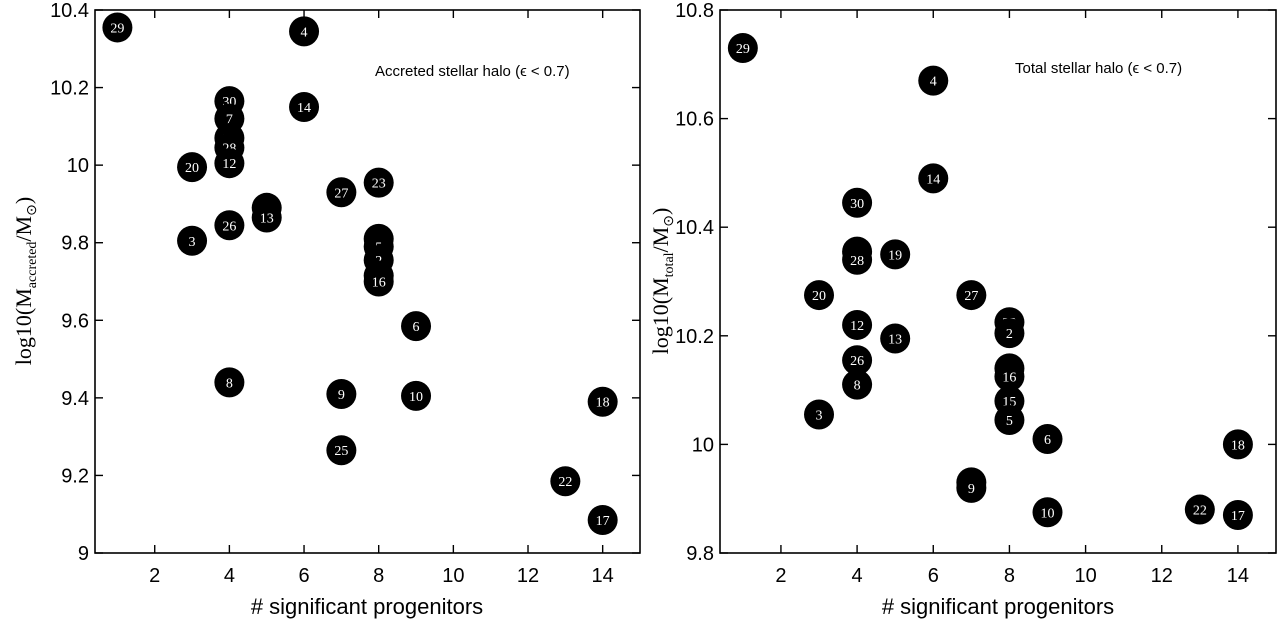  What do you see at coordinates (75, 399) in the screenshot?
I see `y-tick-label: 9.4` at bounding box center [75, 399].